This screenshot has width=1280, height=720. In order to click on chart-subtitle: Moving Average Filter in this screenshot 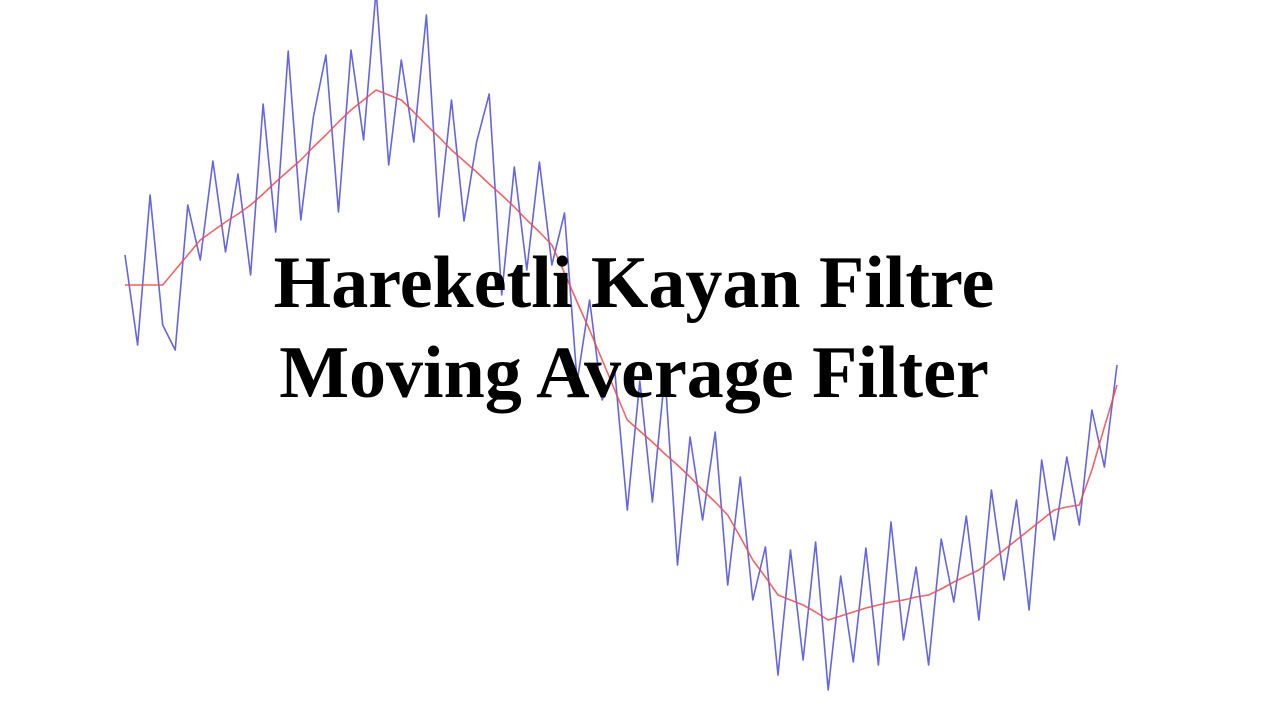, I will do `click(634, 373)`.